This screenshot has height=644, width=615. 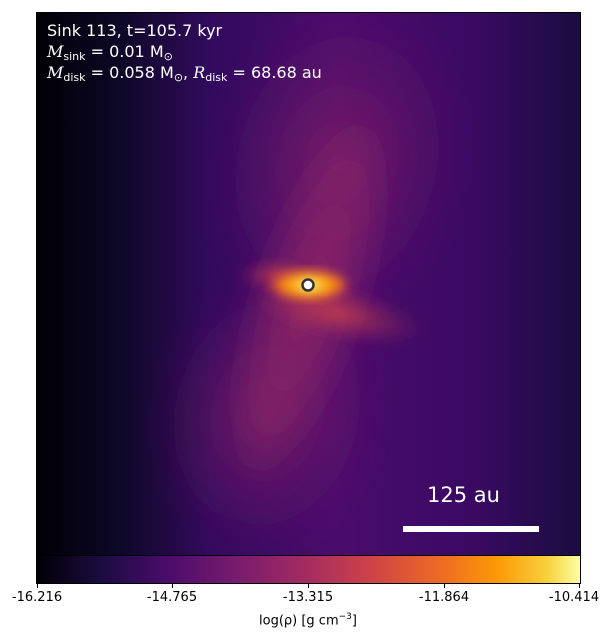 I want to click on disk-radius-value: = 68.68 au, so click(x=274, y=72).